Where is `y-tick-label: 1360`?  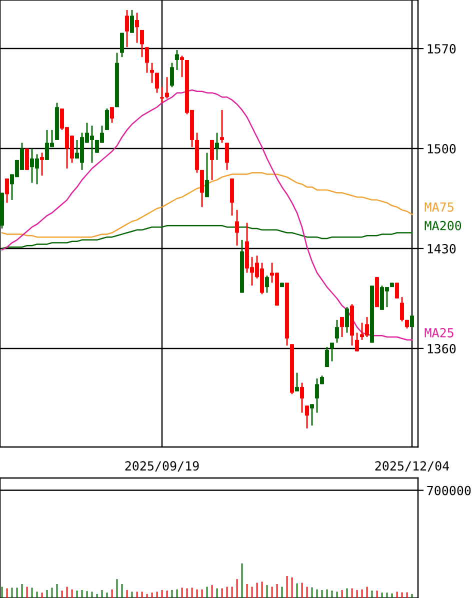 y-tick-label: 1360 is located at coordinates (442, 349).